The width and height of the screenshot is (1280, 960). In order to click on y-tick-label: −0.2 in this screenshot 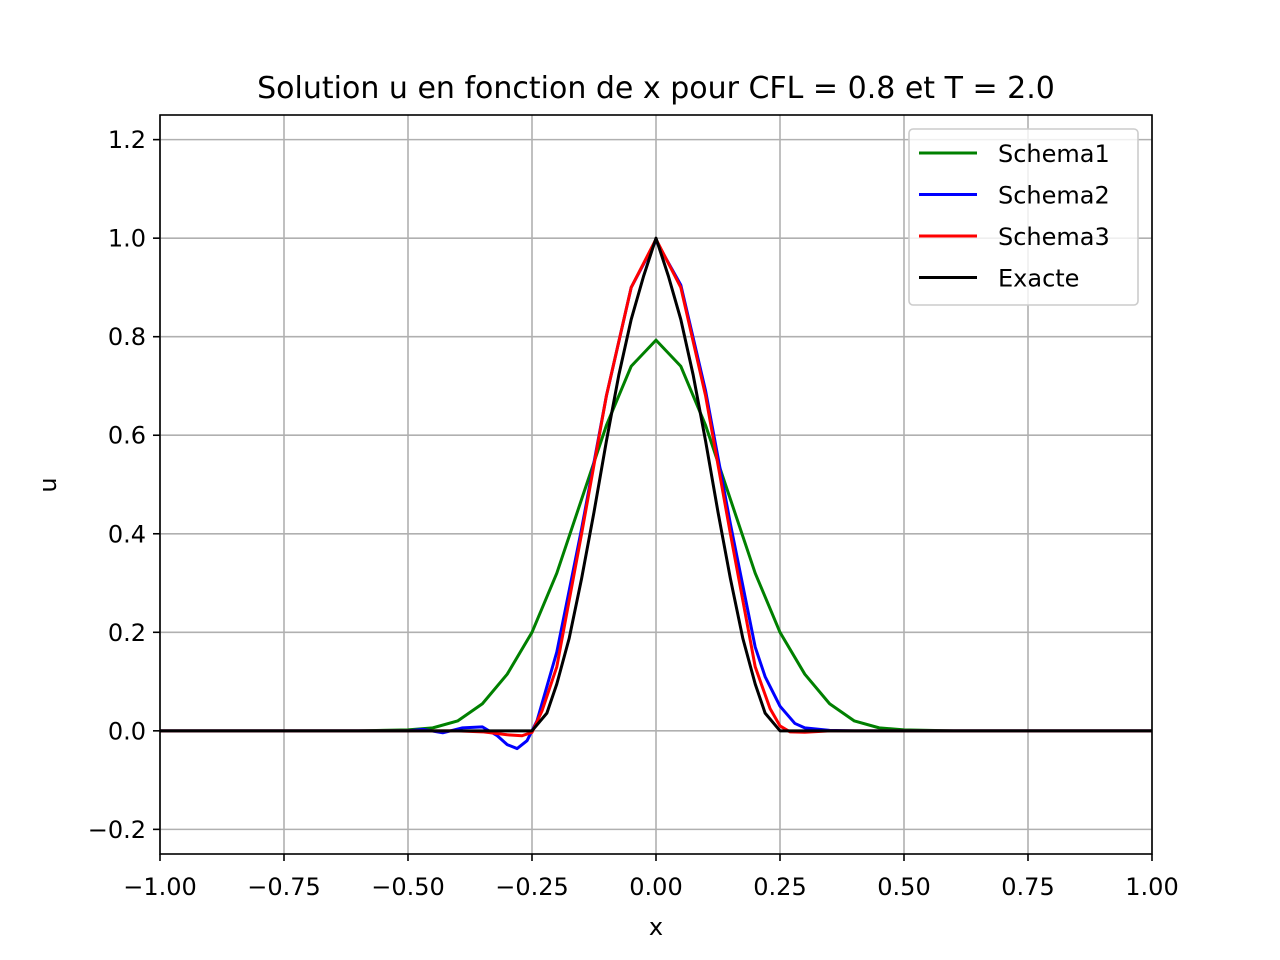, I will do `click(117, 830)`.